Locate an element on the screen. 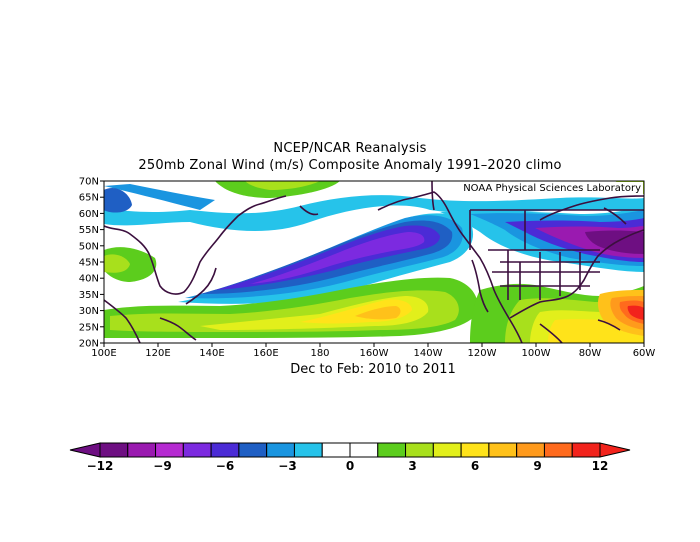 The height and width of the screenshot is (542, 700). lon-tick-label: 100W is located at coordinates (536, 353).